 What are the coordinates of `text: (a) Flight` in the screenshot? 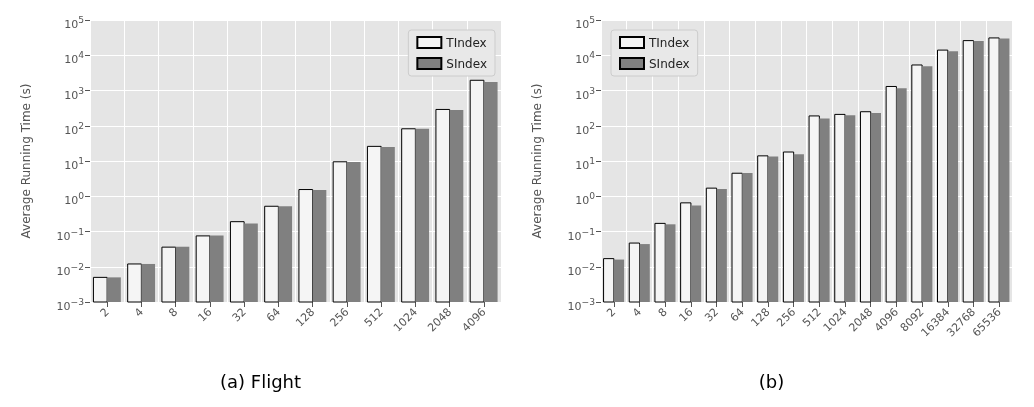 It's located at (260, 381).